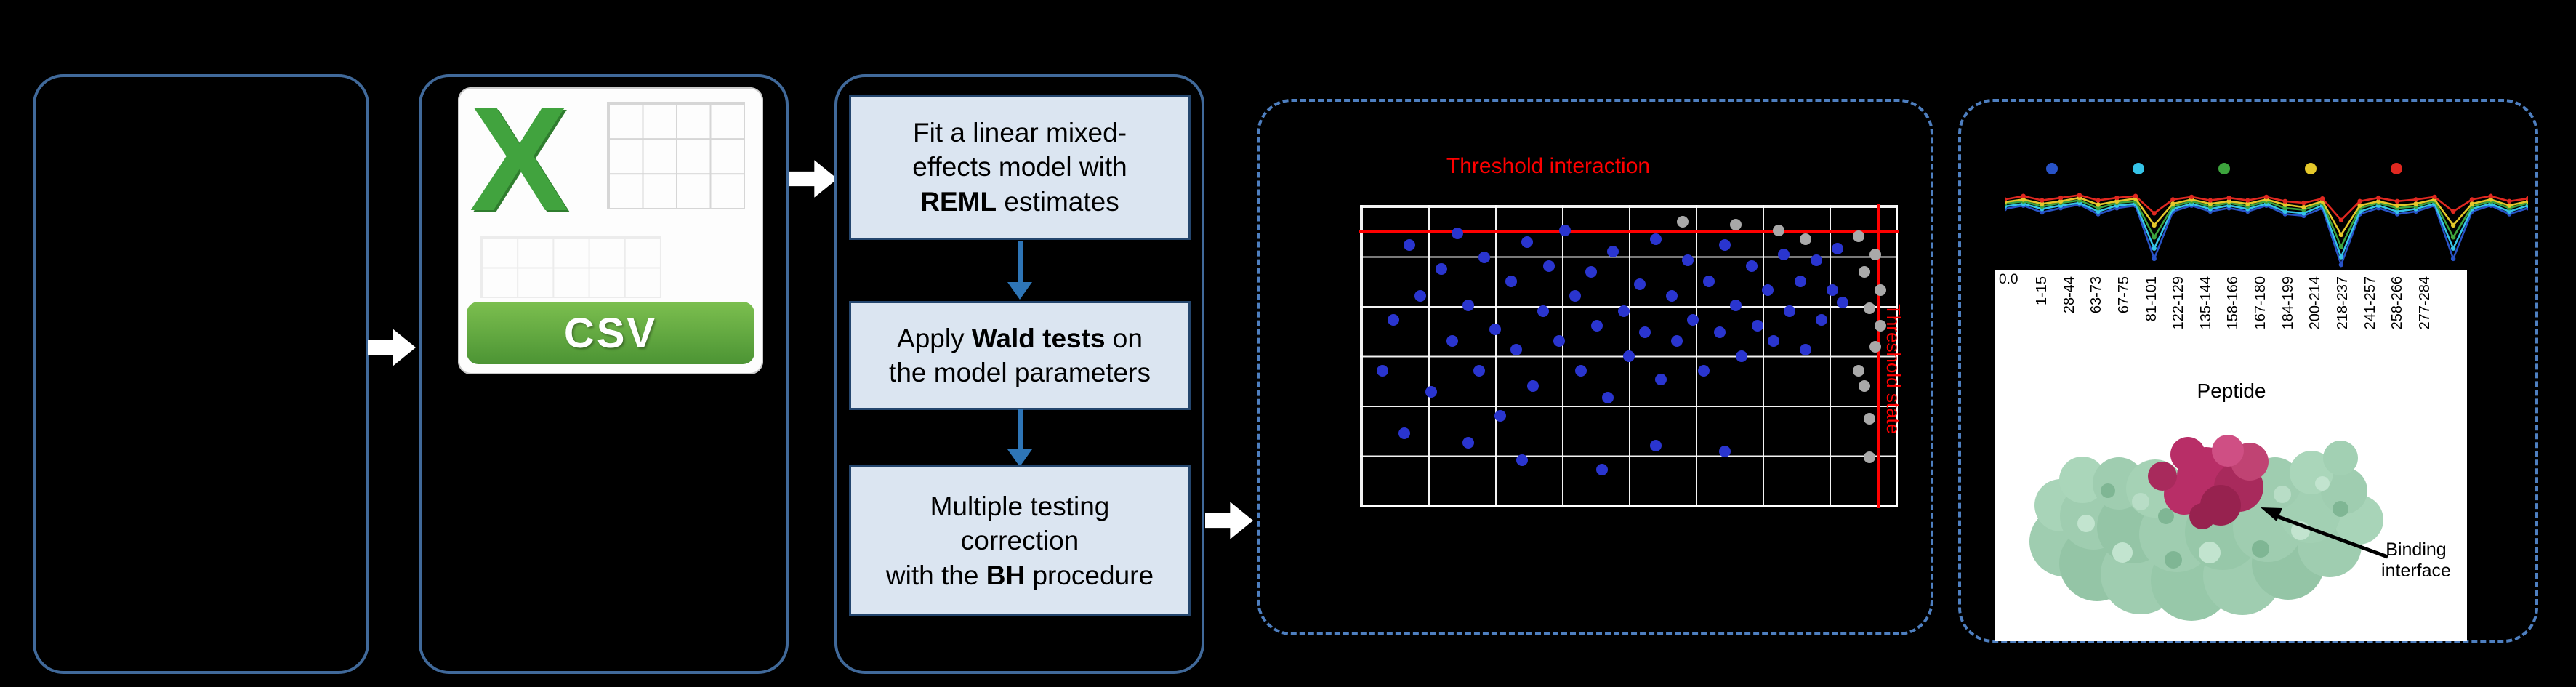 The width and height of the screenshot is (2576, 687). I want to click on binding-arrow-icon, so click(2324, 533).